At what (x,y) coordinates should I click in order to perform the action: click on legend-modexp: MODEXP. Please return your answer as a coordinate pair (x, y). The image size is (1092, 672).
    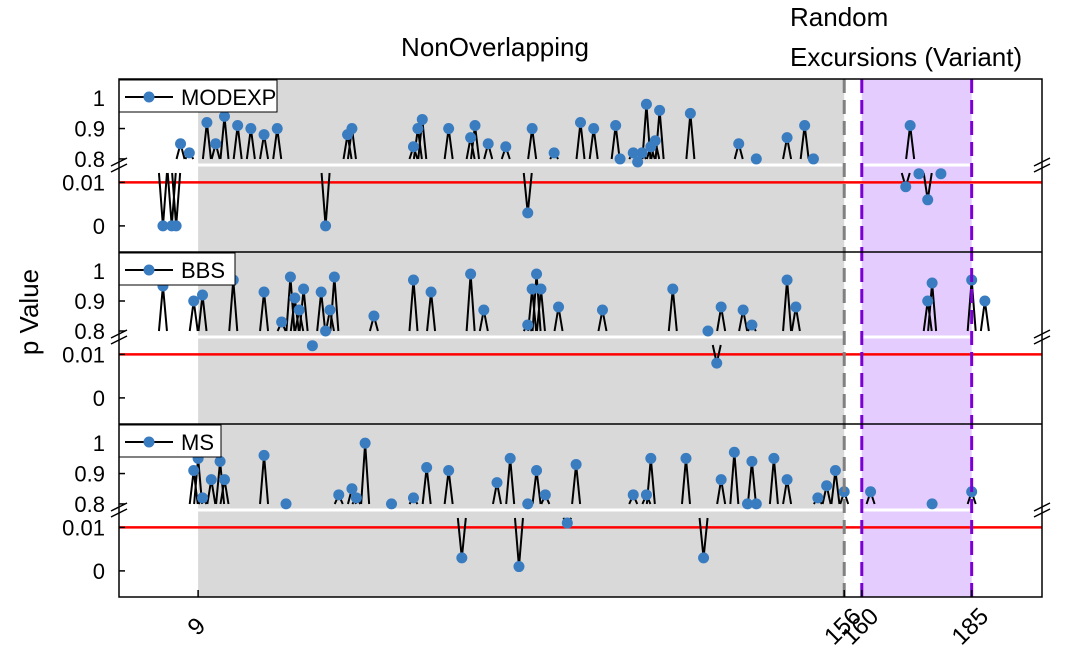
    Looking at the image, I should click on (198, 96).